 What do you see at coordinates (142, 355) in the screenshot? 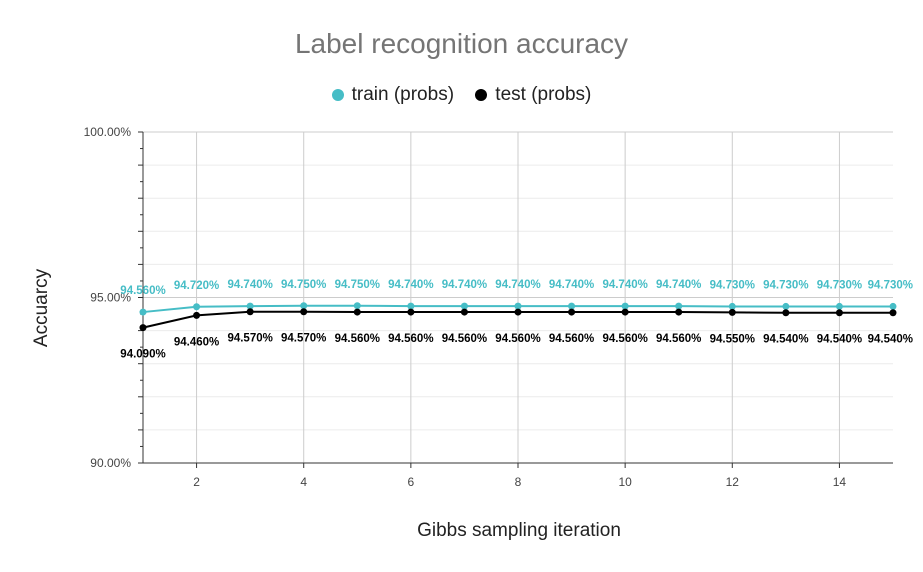
I see `data-label-test: 94.090%` at bounding box center [142, 355].